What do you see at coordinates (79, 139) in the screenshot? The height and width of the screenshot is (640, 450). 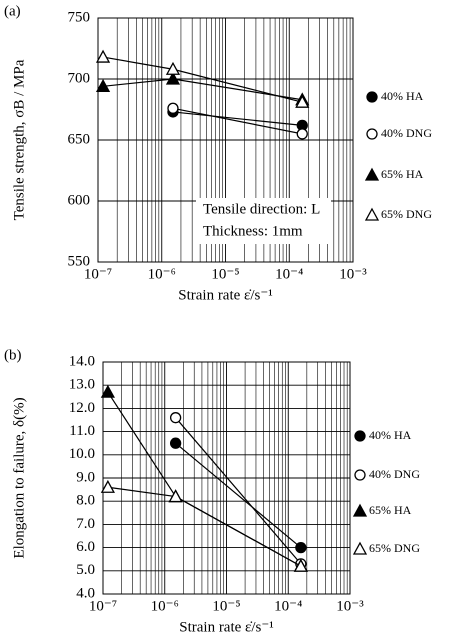 I see `y-tick-label: 650` at bounding box center [79, 139].